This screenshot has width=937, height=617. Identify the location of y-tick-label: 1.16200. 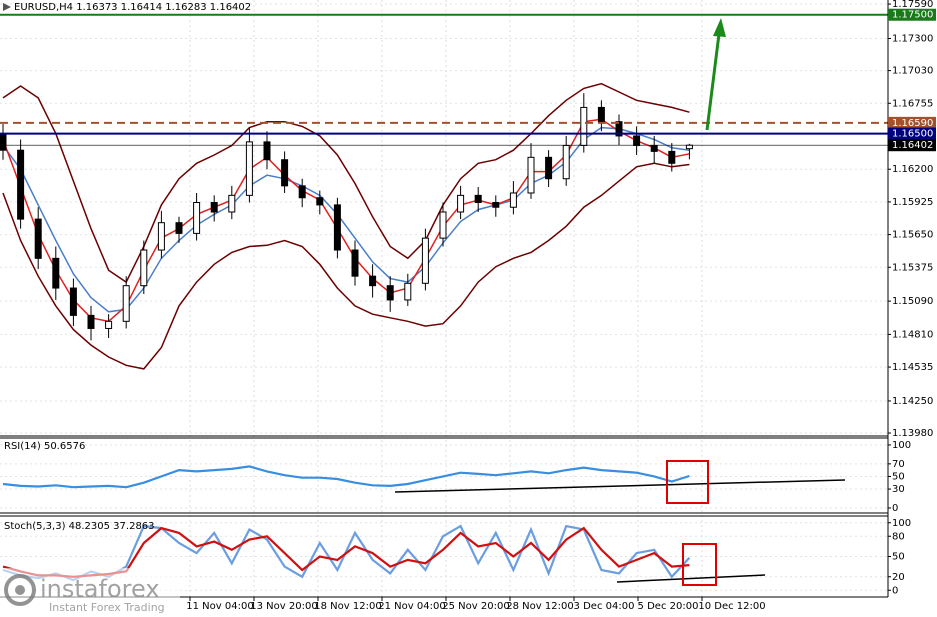
(912, 169).